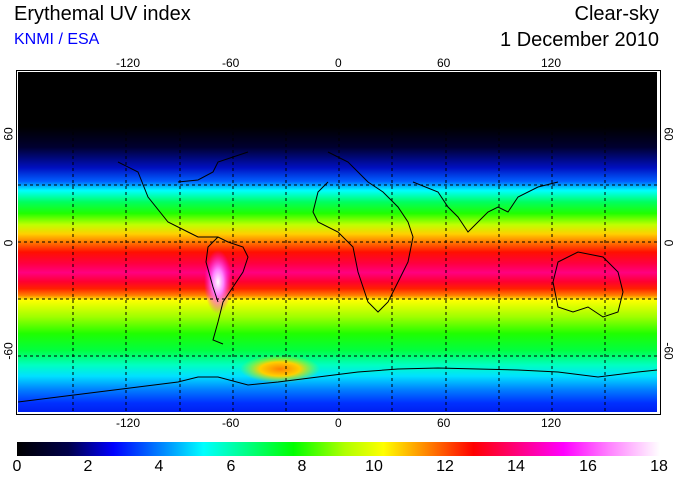  I want to click on lat-tick-left: -60, so click(8, 351).